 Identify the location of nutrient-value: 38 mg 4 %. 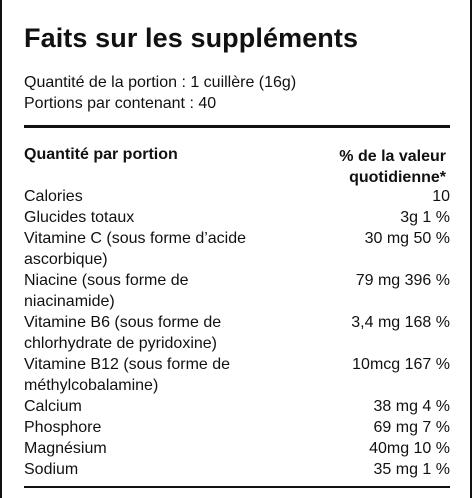
(411, 406).